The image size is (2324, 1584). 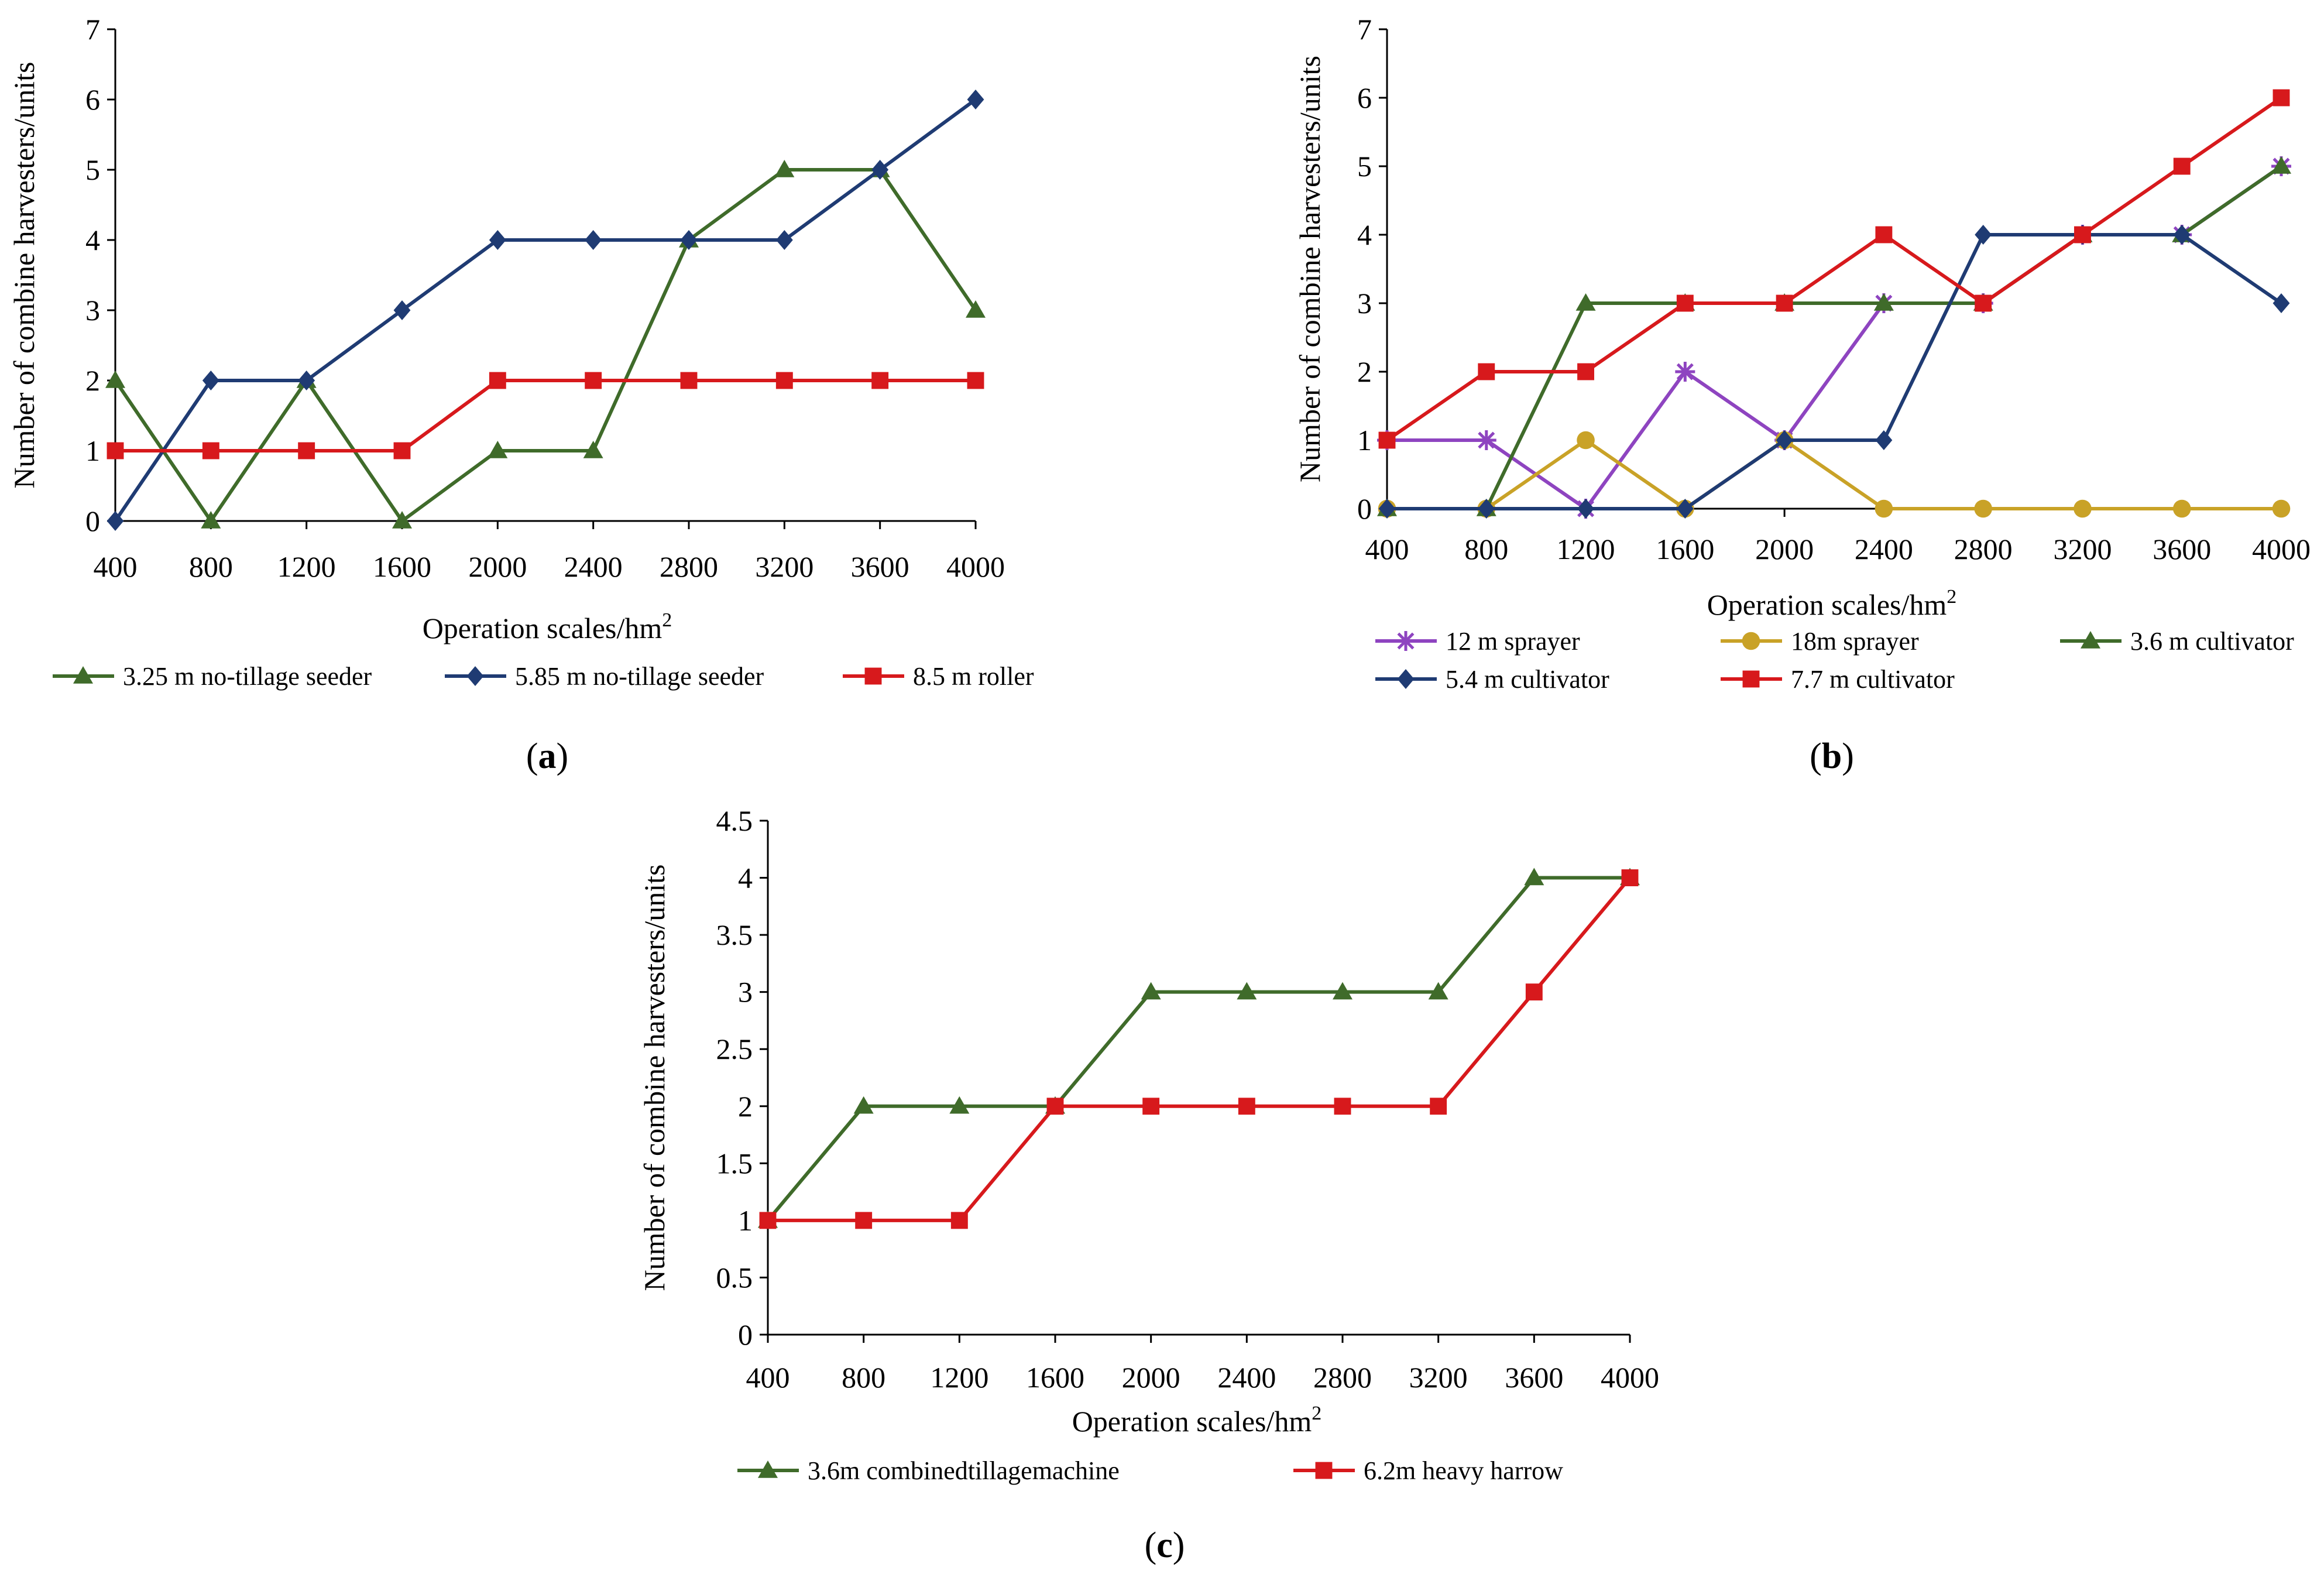 What do you see at coordinates (928, 1470) in the screenshot?
I see `legend-item: 3.6m combinedtillagemachine` at bounding box center [928, 1470].